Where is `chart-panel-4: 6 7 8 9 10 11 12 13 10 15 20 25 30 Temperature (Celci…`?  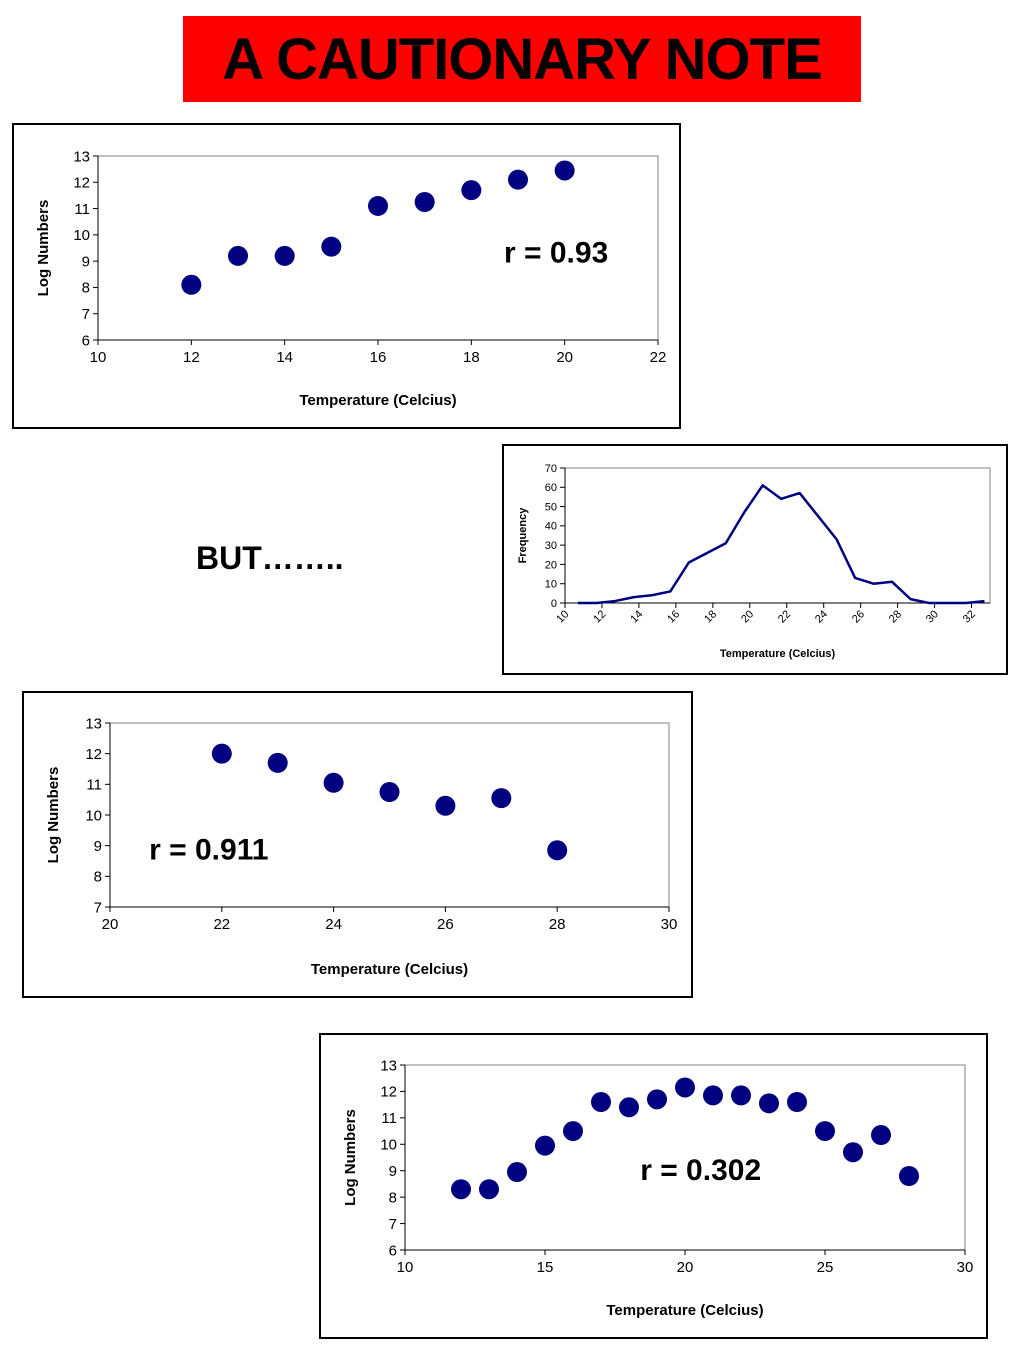
chart-panel-4: 6 7 8 9 10 11 12 13 10 15 20 25 30 Temperature (Celci… is located at coordinates (653, 1186).